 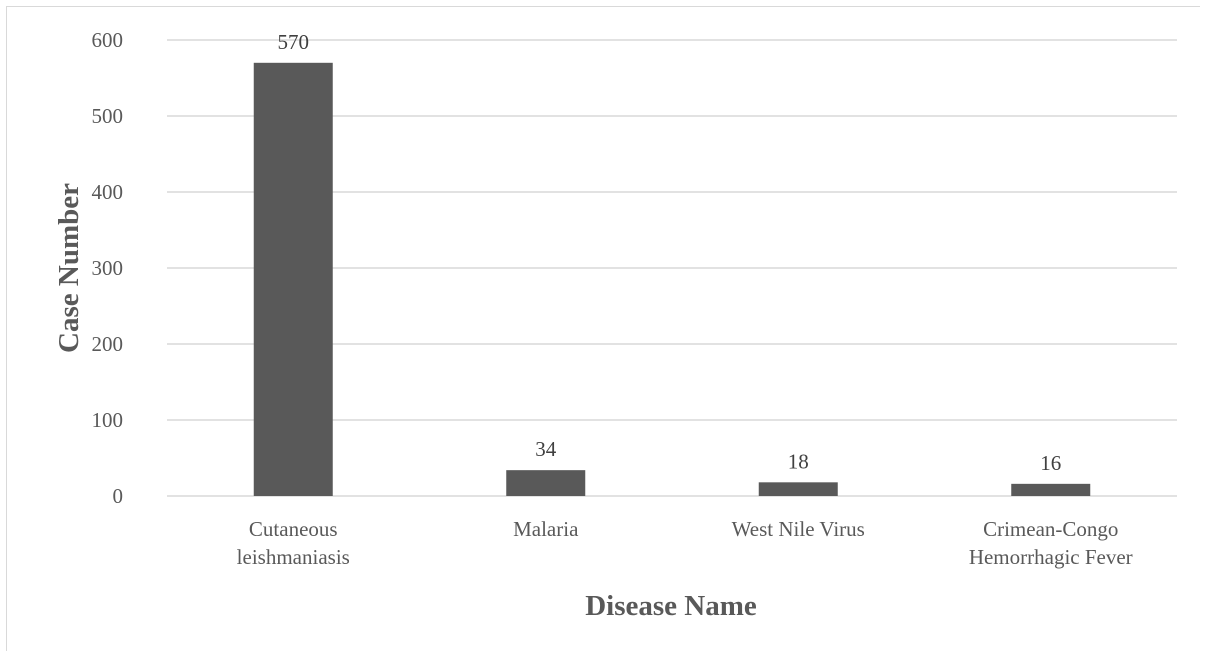 What do you see at coordinates (1051, 557) in the screenshot?
I see `x-tick-label: Hemorrhagic Fever` at bounding box center [1051, 557].